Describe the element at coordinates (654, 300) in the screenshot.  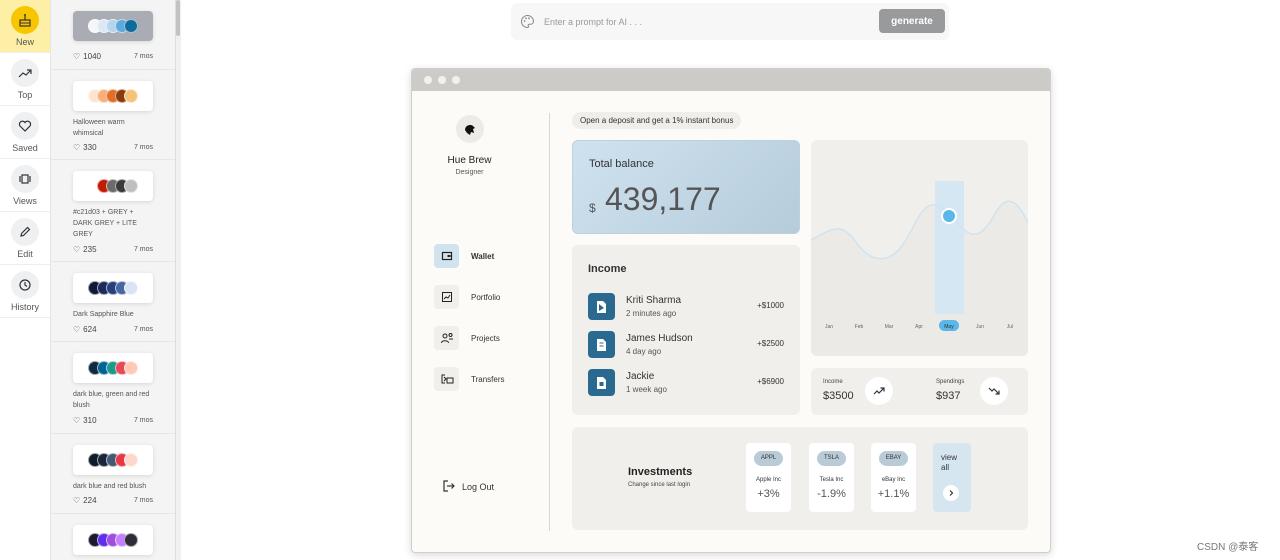
I see `income-name: Kriti Sharma` at that location.